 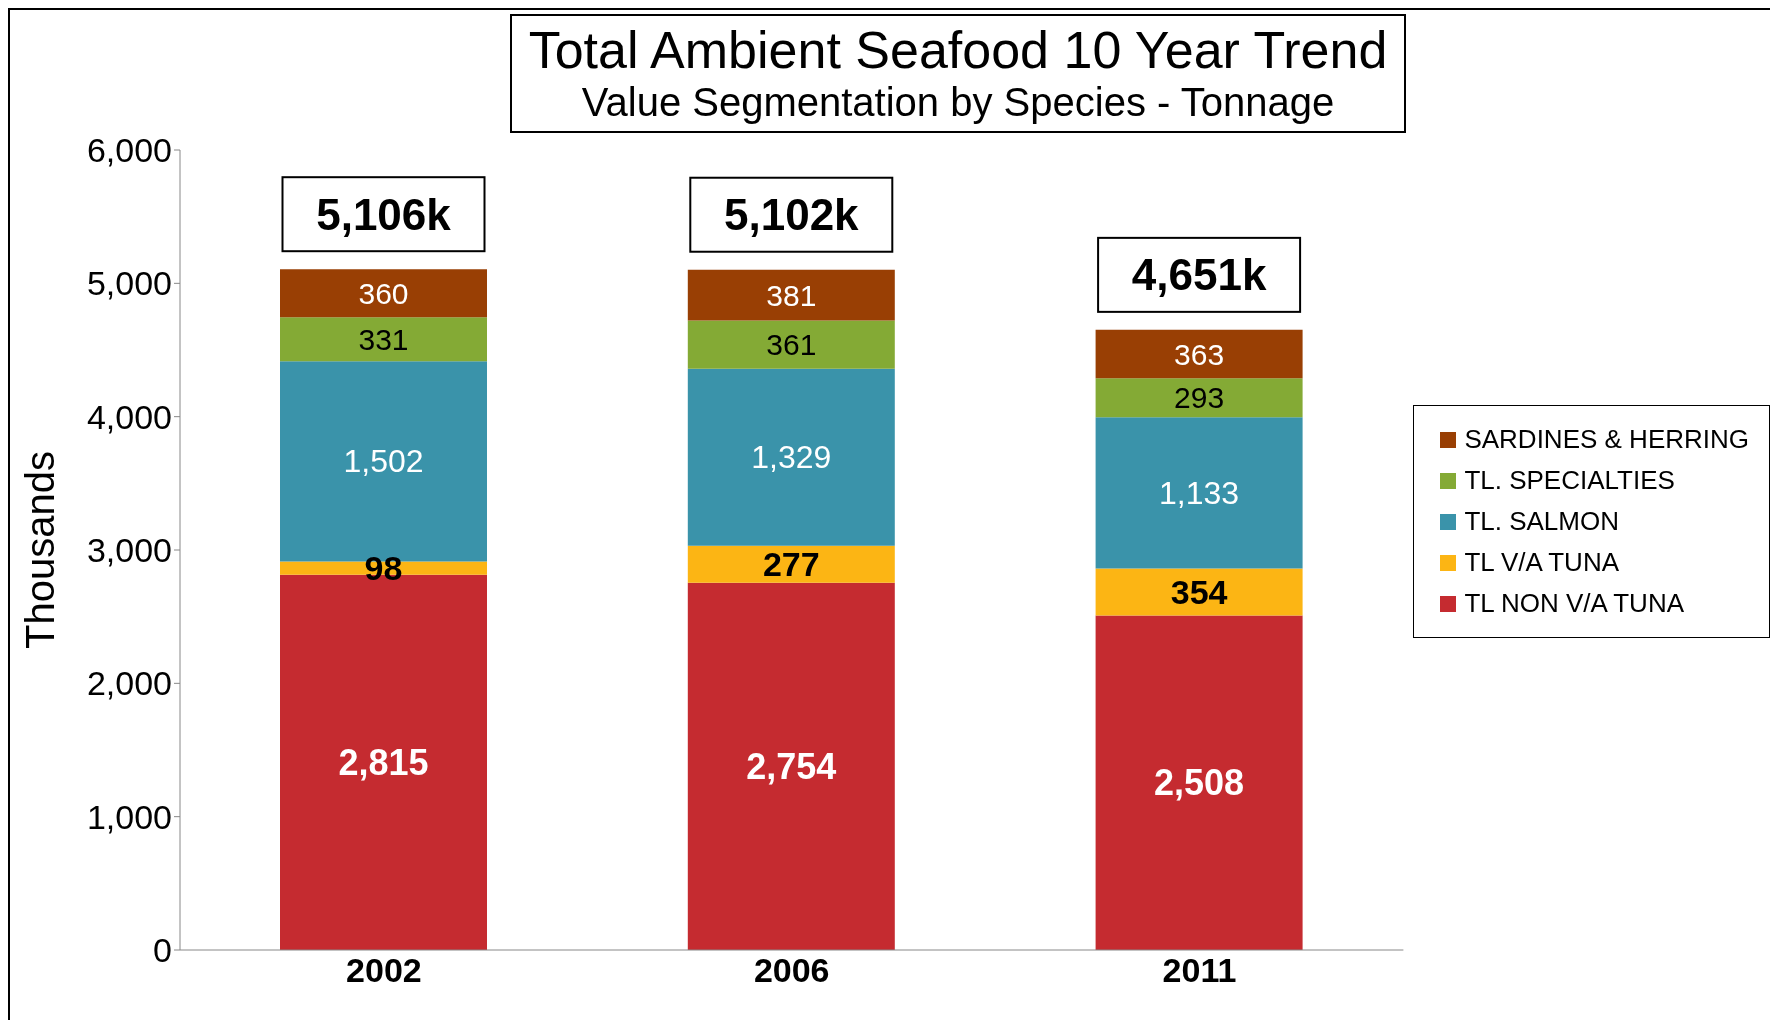 What do you see at coordinates (1606, 439) in the screenshot?
I see `legend-label: SARDINES & HERRING` at bounding box center [1606, 439].